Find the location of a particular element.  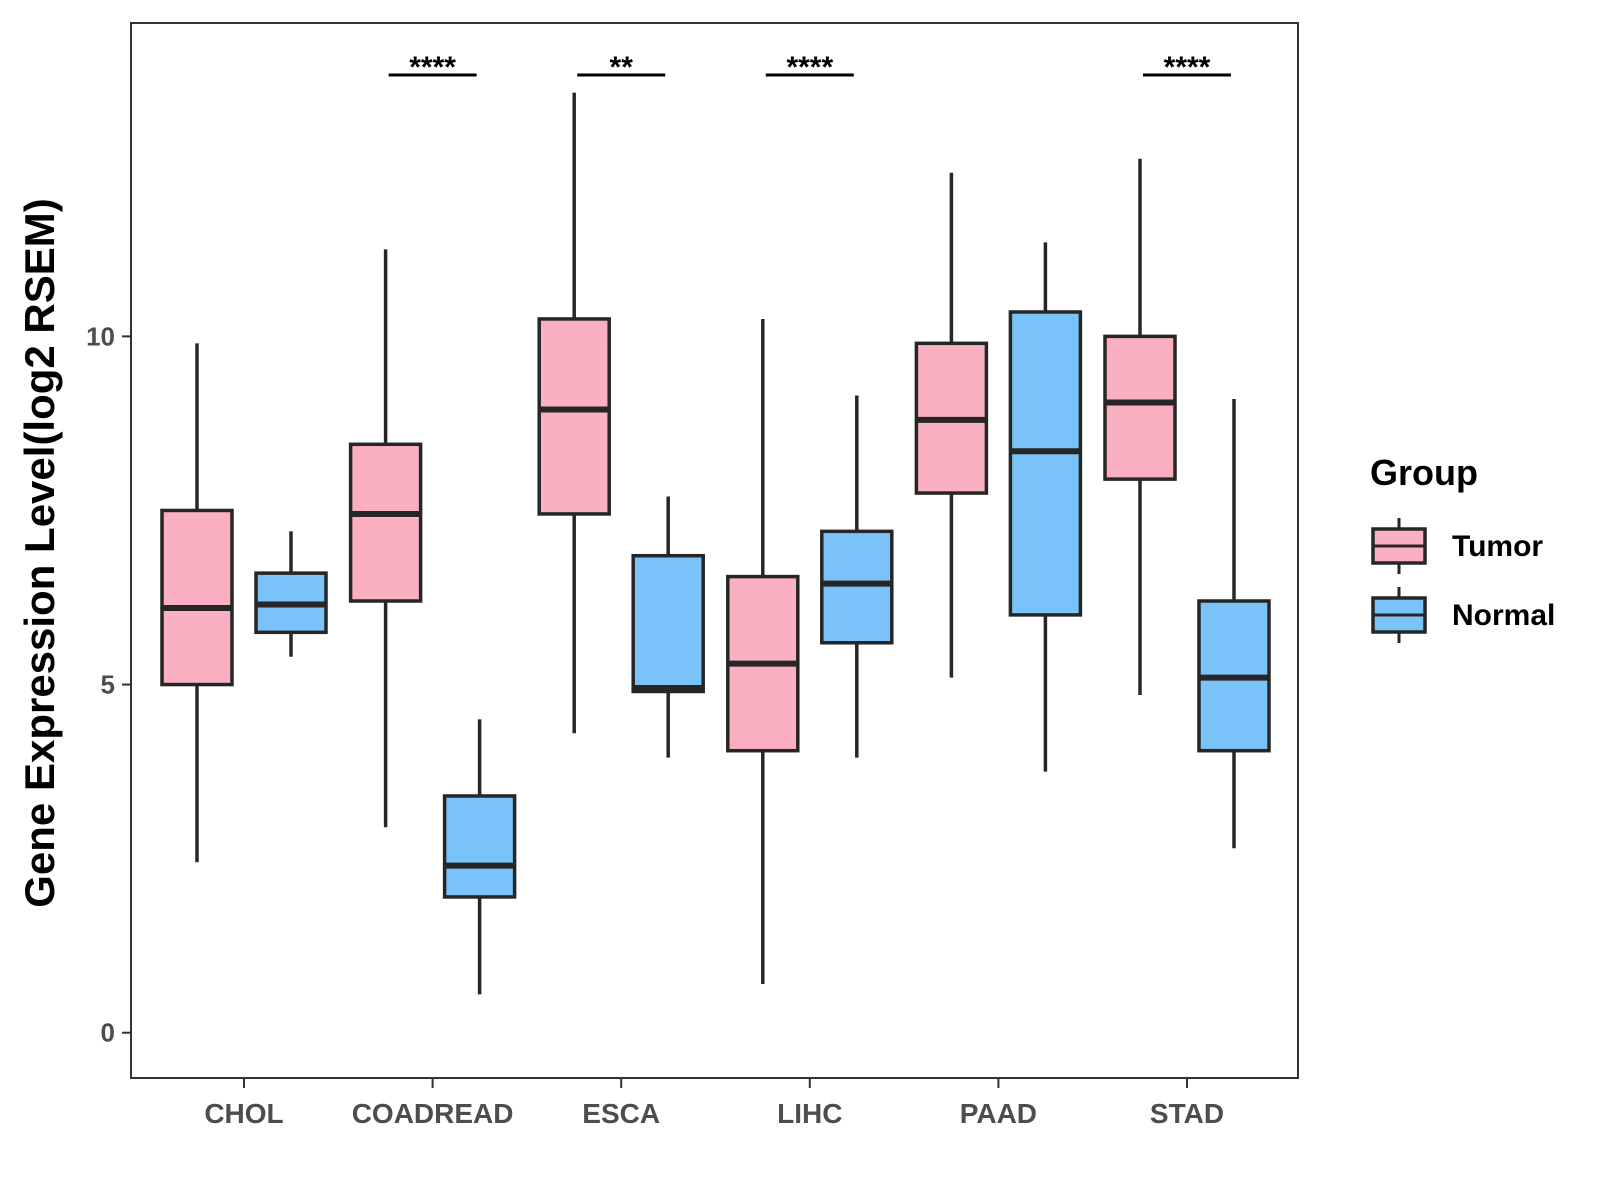

significance-label-stad: **** is located at coordinates (1187, 67).